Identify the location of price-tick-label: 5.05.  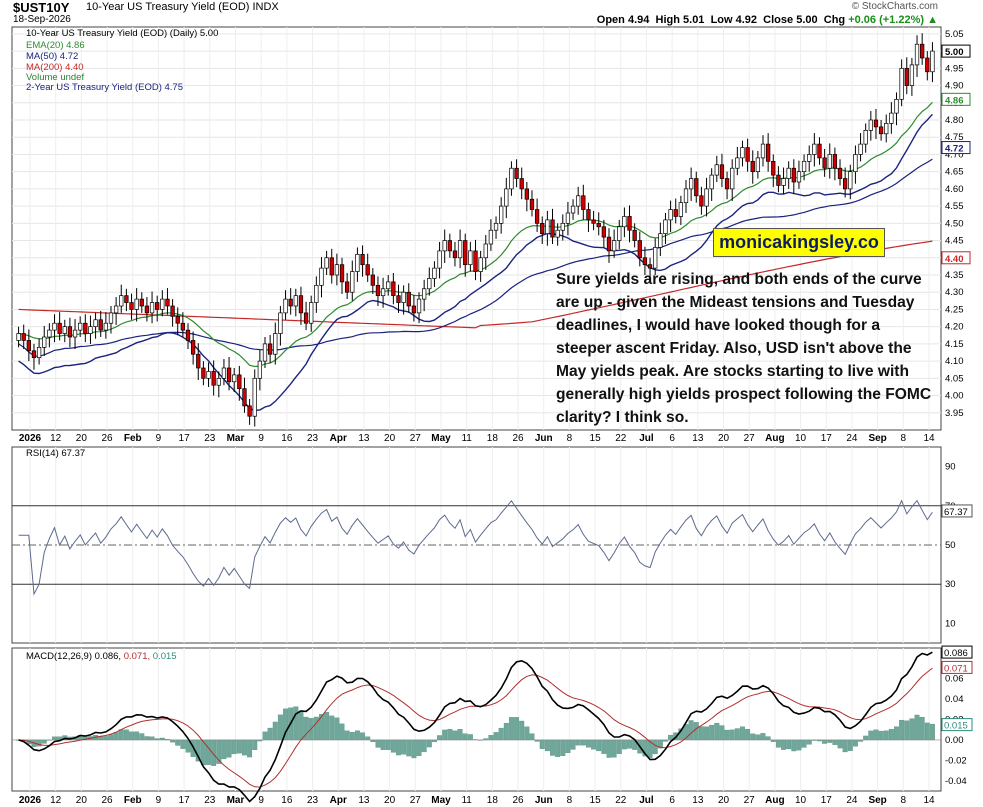
(954, 34).